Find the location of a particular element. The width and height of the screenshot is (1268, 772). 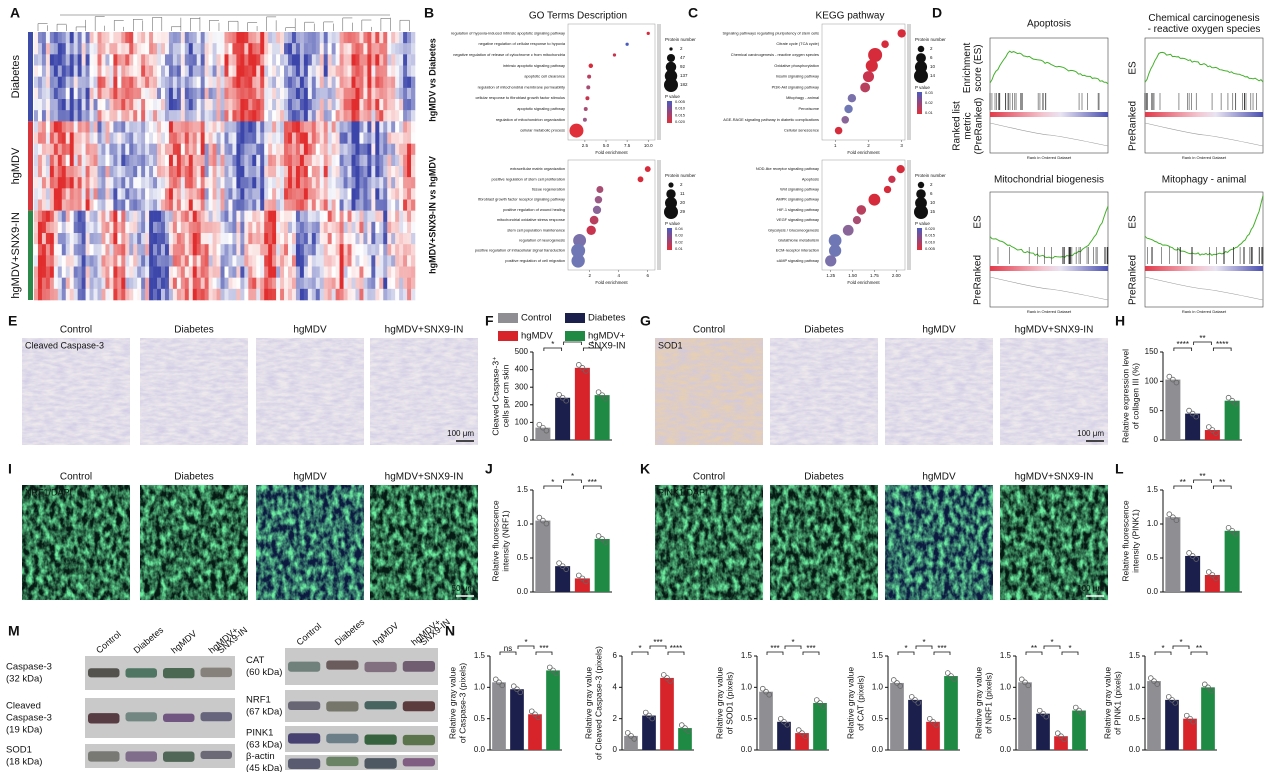

legend-label: 2 is located at coordinates (931, 184).